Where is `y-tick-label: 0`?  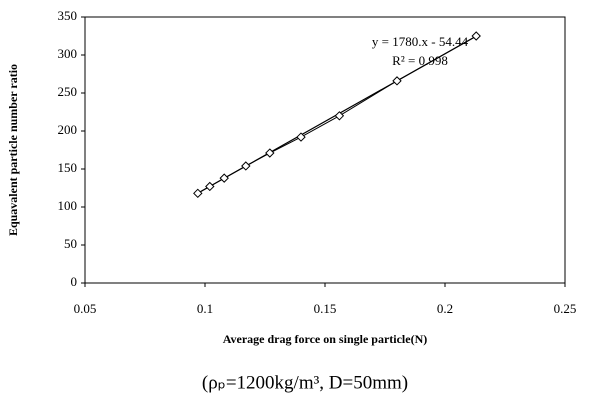
y-tick-label: 0 is located at coordinates (74, 281).